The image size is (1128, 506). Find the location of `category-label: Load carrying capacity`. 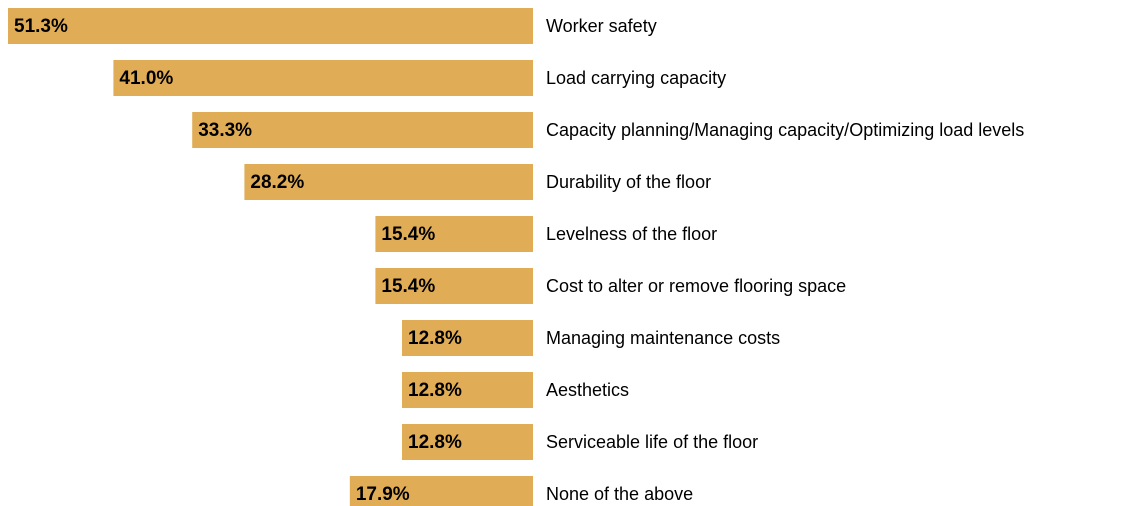

category-label: Load carrying capacity is located at coordinates (636, 78).